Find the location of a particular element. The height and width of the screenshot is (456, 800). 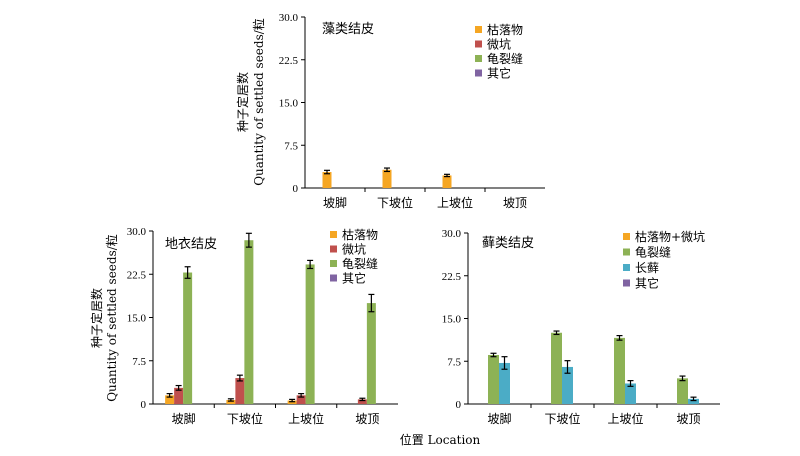

x-axis-label: 位置 Location is located at coordinates (440, 439).